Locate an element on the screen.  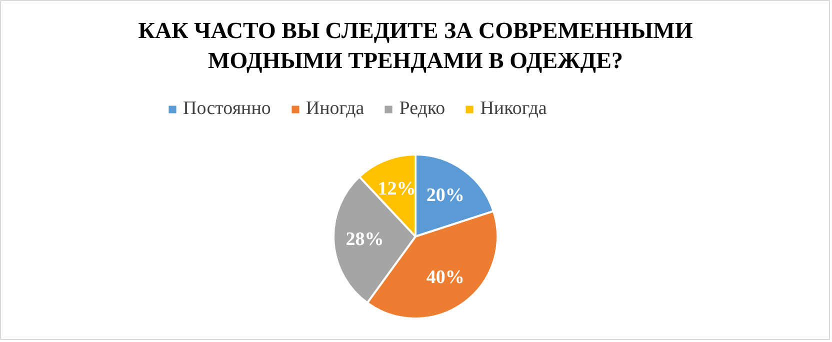
data-label: 28% is located at coordinates (365, 239).